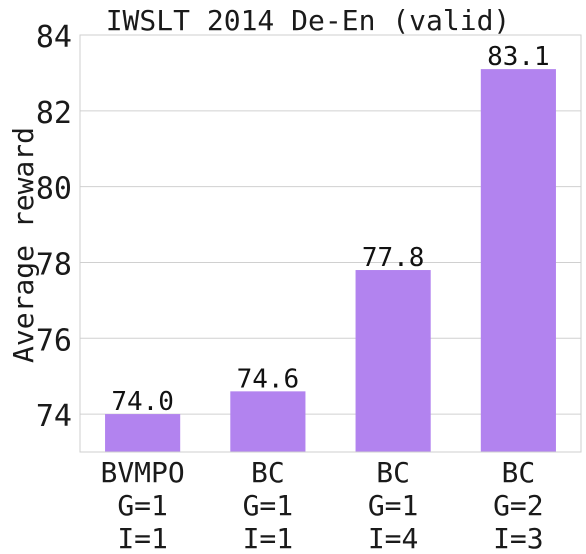 The image size is (586, 554). Describe the element at coordinates (308, 20) in the screenshot. I see `chart-title: IWSLT 2014 De-En (valid)` at that location.